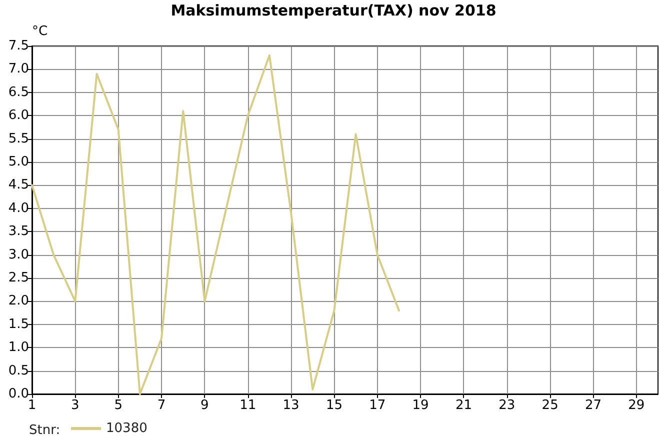 The width and height of the screenshot is (667, 440). I want to click on y-tick-label: 4.0, so click(18, 208).